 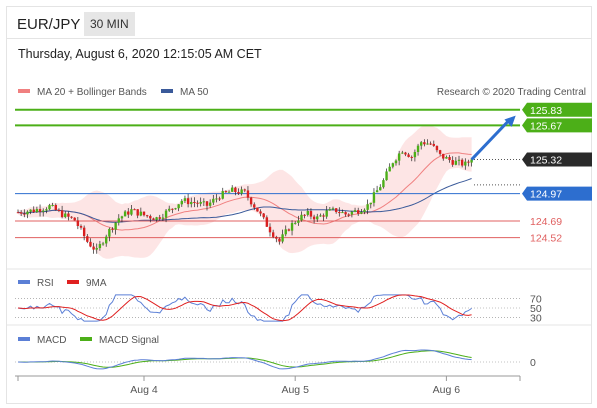 I want to click on macd-zero-label: 0, so click(x=533, y=363).